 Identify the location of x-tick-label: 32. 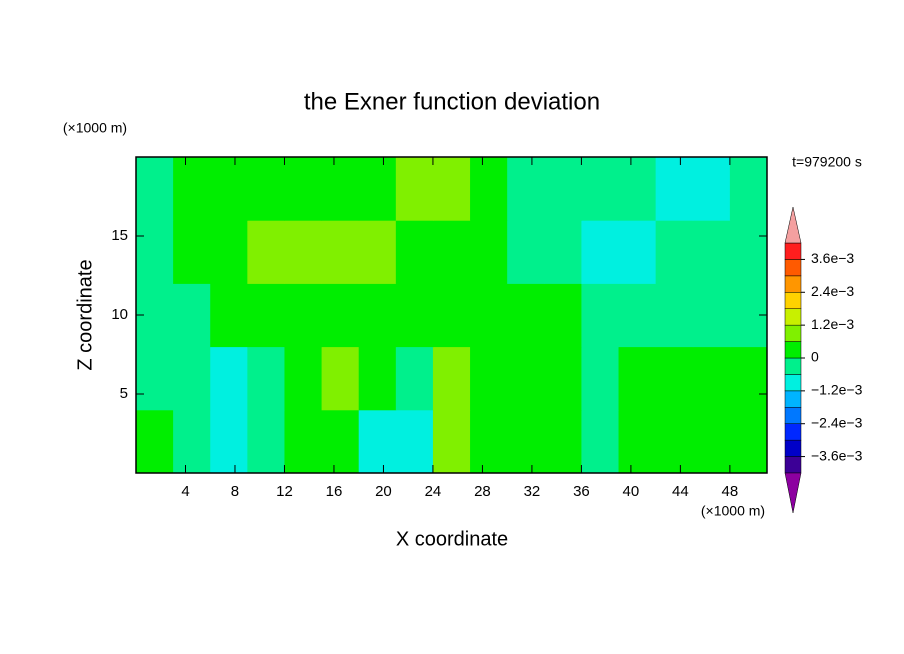
(532, 491).